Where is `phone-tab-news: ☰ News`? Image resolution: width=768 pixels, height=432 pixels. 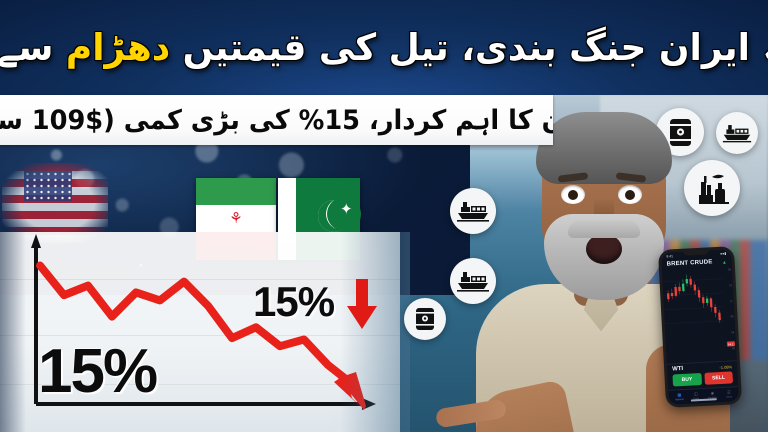
phone-tab-news: ☰ News is located at coordinates (729, 393).